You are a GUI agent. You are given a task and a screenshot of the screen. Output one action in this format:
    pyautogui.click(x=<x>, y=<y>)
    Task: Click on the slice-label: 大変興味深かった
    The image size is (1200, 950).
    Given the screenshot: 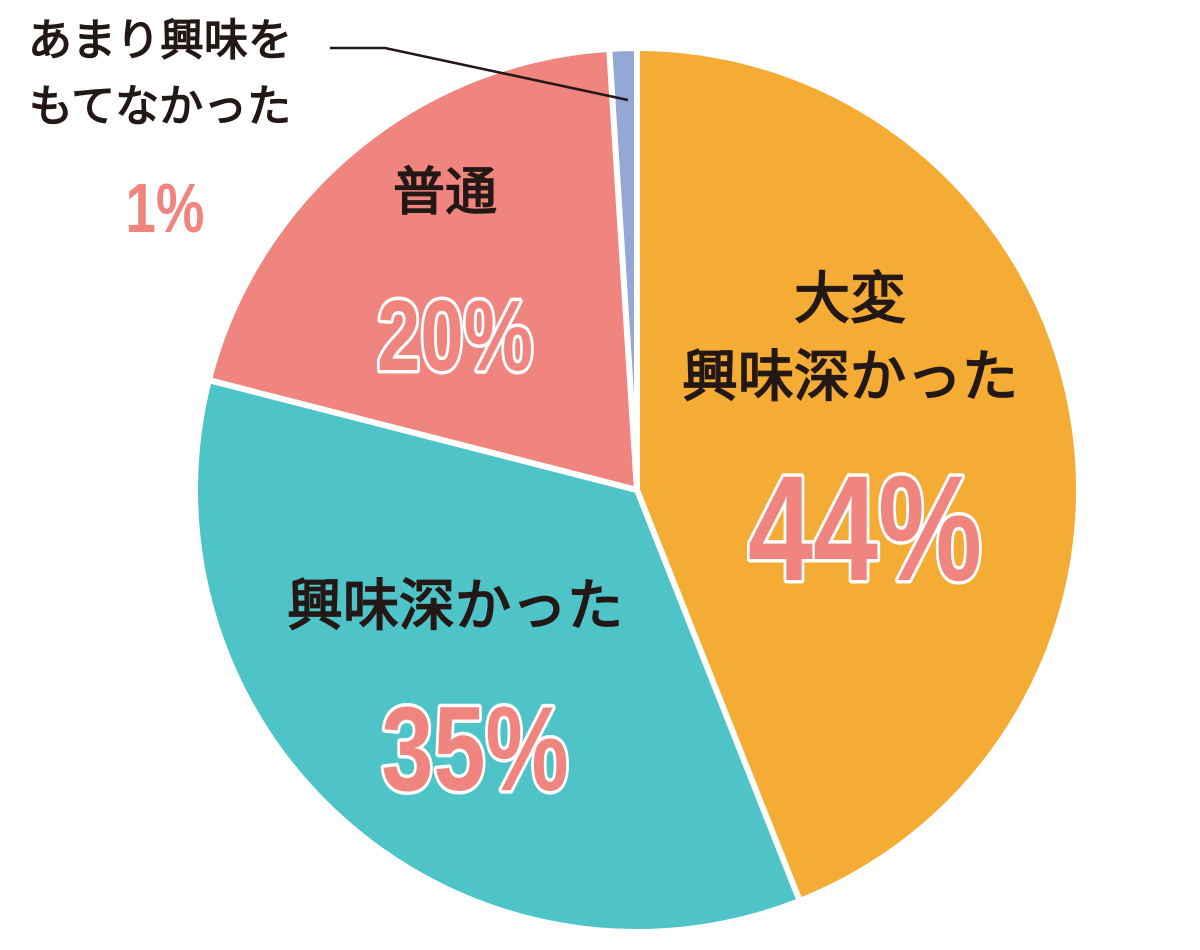 What is the action you would take?
    pyautogui.click(x=850, y=338)
    